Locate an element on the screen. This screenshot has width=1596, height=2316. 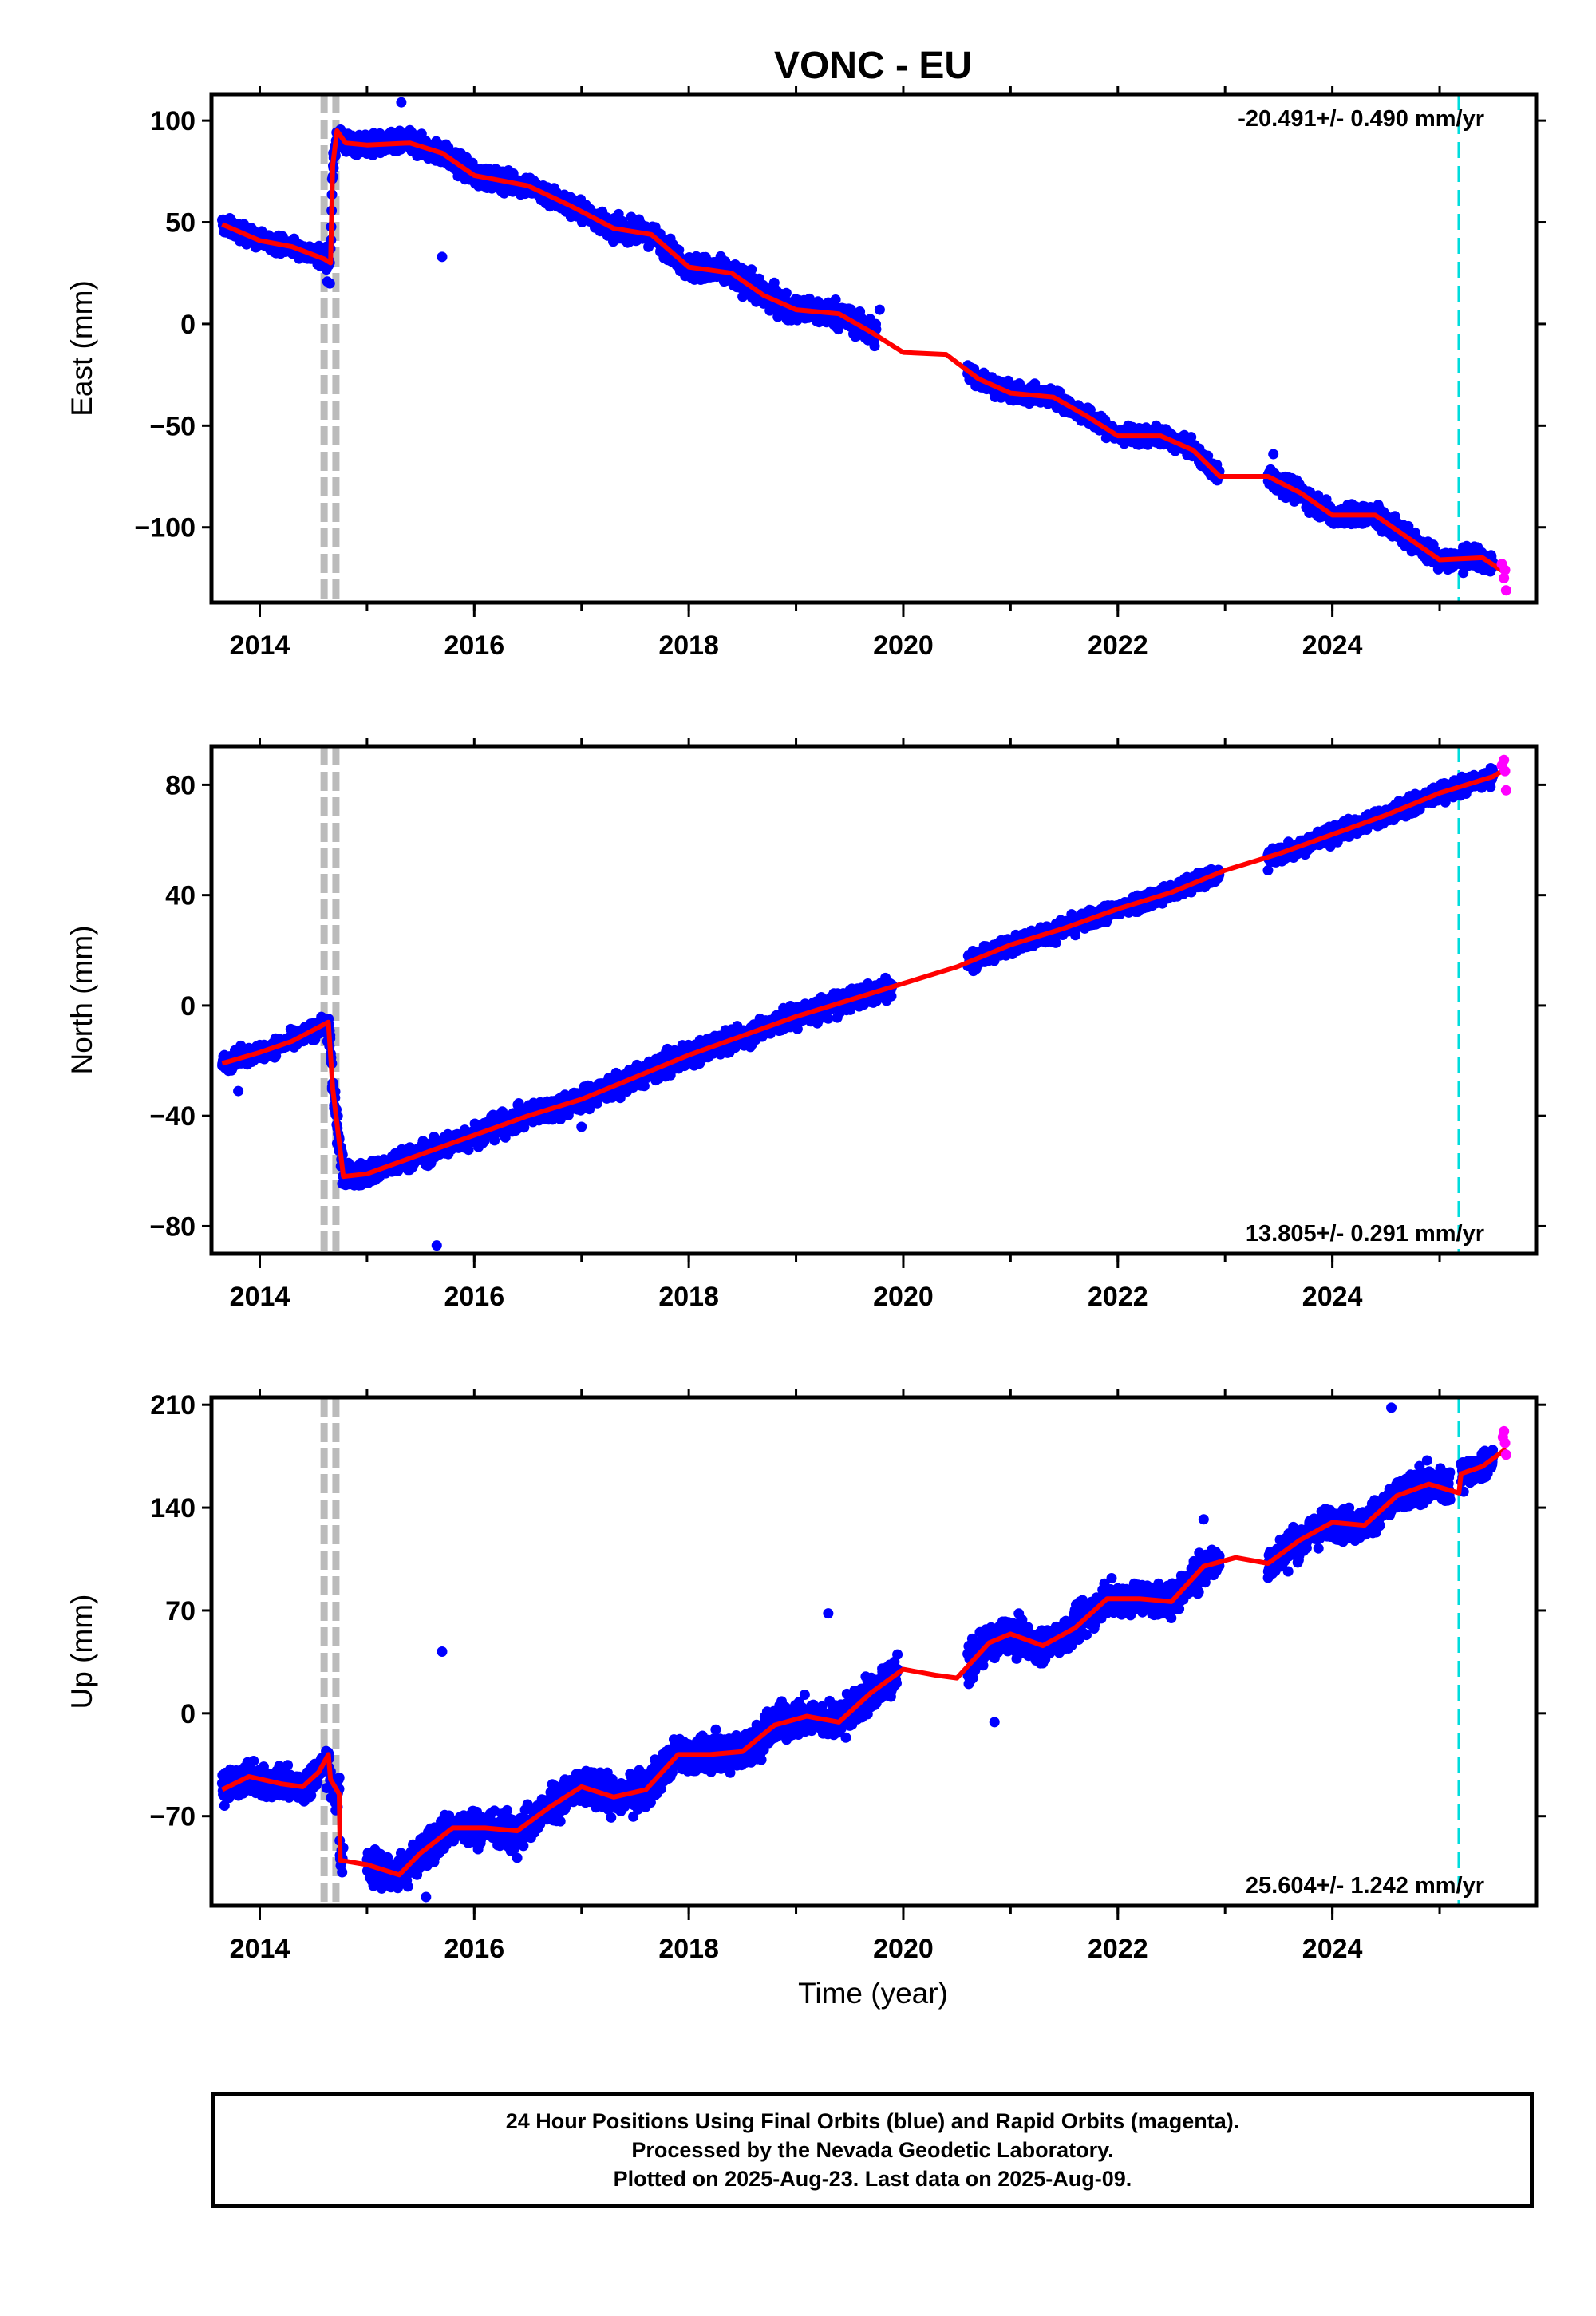
x-tick-label: 2016 is located at coordinates (474, 645).